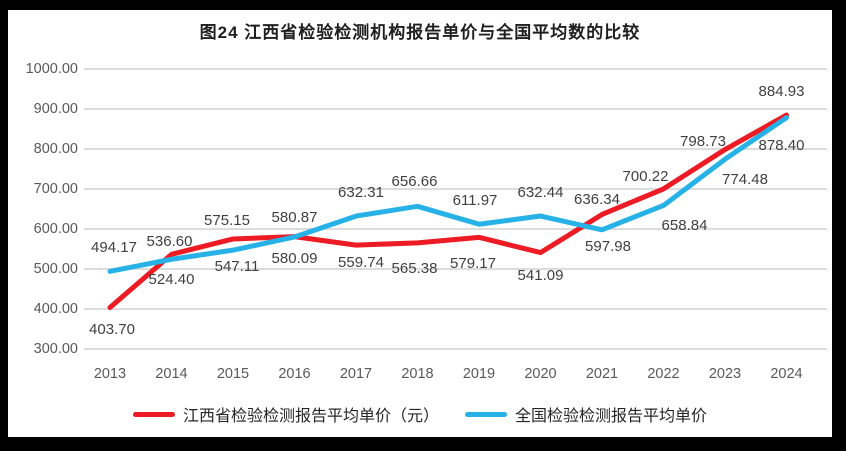 This screenshot has width=846, height=451. What do you see at coordinates (237, 267) in the screenshot?
I see `data-label: 547.11` at bounding box center [237, 267].